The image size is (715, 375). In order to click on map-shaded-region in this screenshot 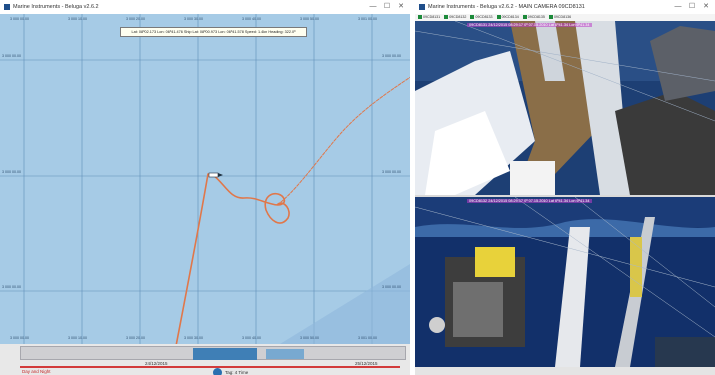, I will do `click(345, 304)`.